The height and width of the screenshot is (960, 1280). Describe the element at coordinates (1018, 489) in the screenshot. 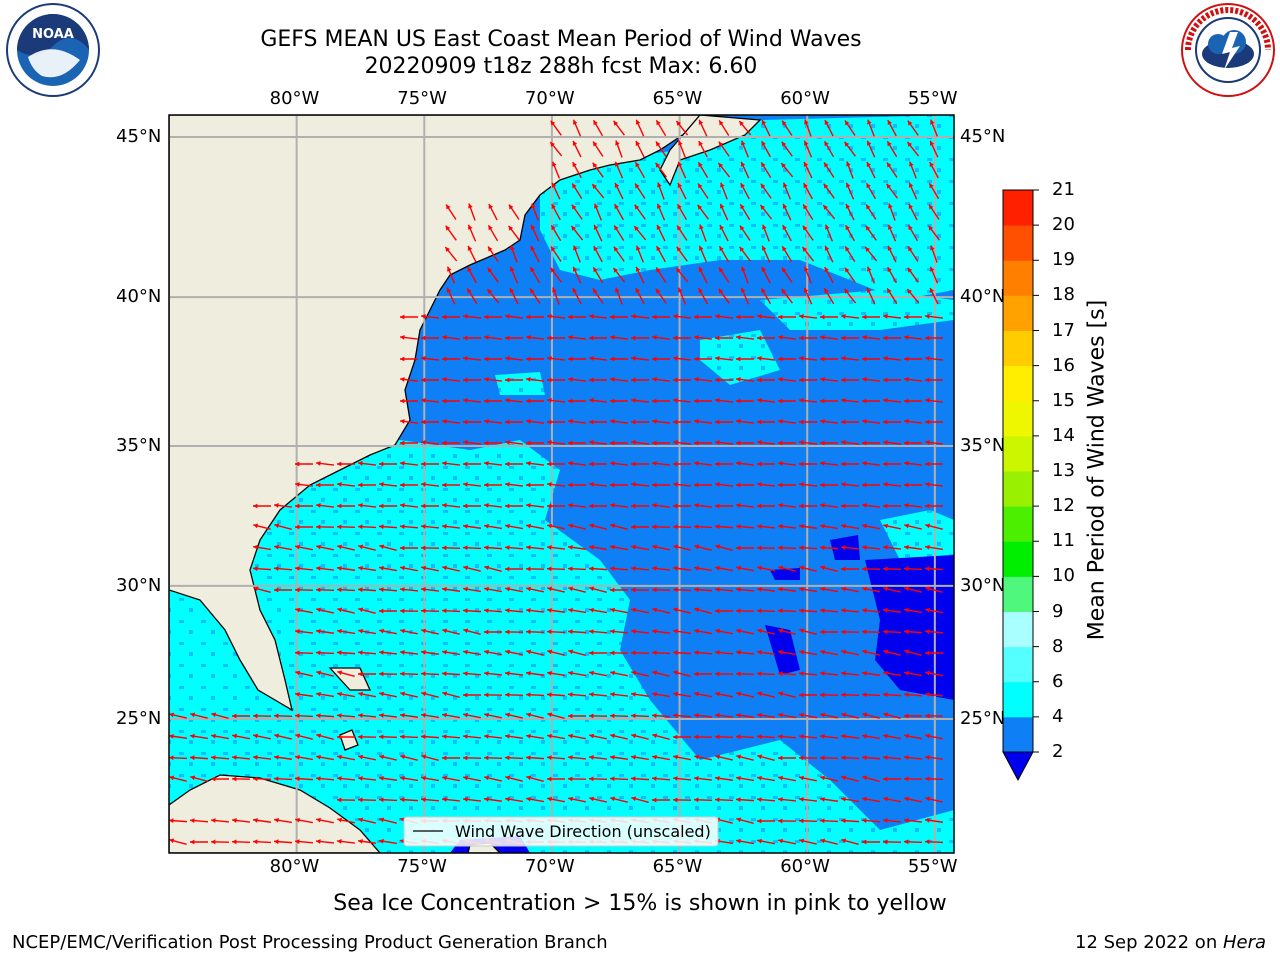

I see `colorbar-segment` at that location.